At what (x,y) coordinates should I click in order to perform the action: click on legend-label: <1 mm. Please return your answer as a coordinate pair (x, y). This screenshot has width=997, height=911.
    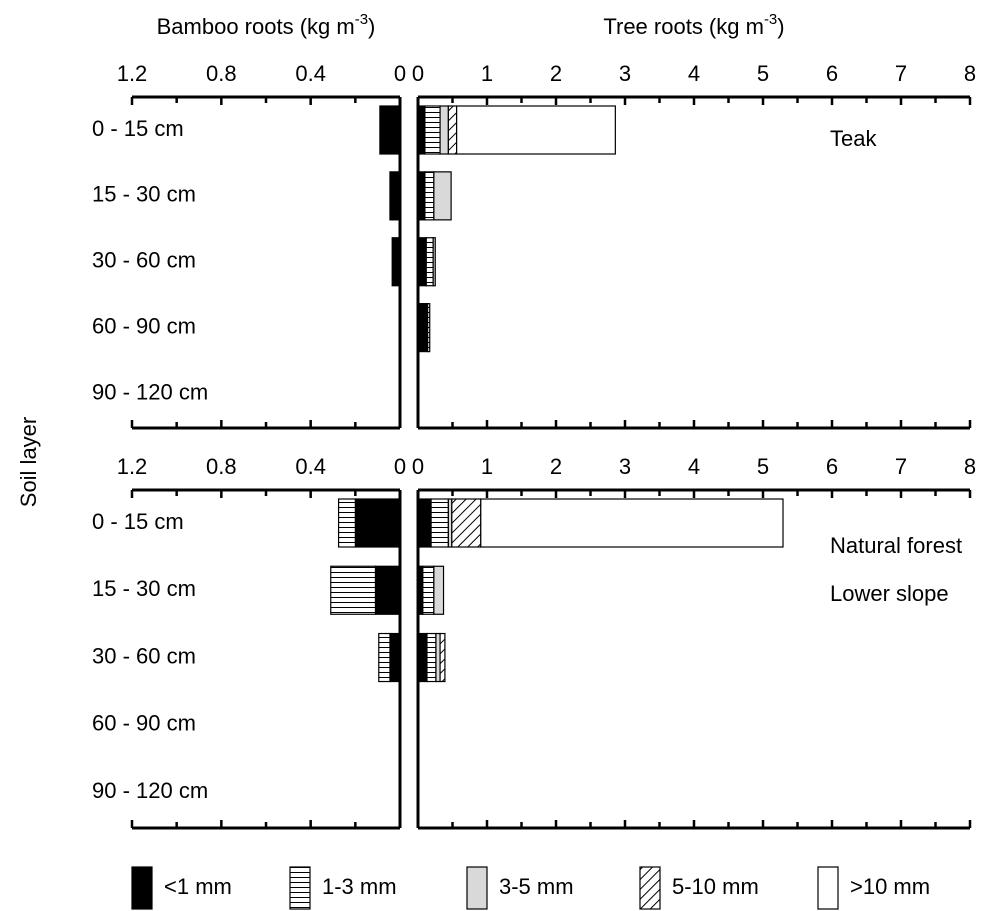
    Looking at the image, I should click on (198, 886).